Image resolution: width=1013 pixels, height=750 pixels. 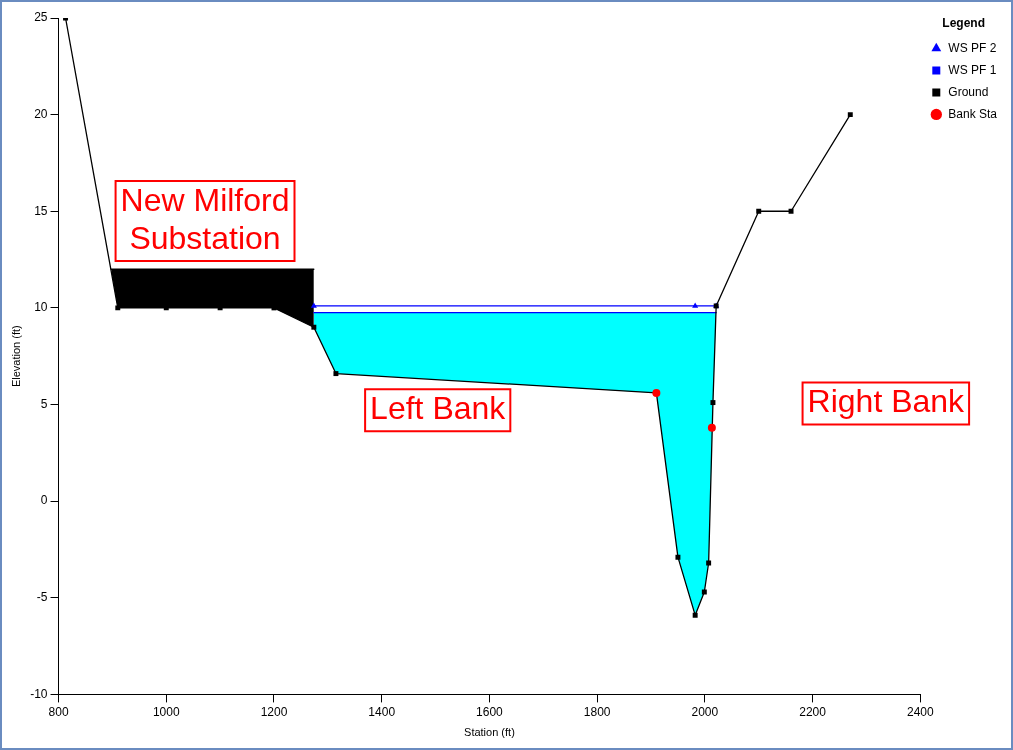 I want to click on y-tick-label: 20, so click(x=41, y=113).